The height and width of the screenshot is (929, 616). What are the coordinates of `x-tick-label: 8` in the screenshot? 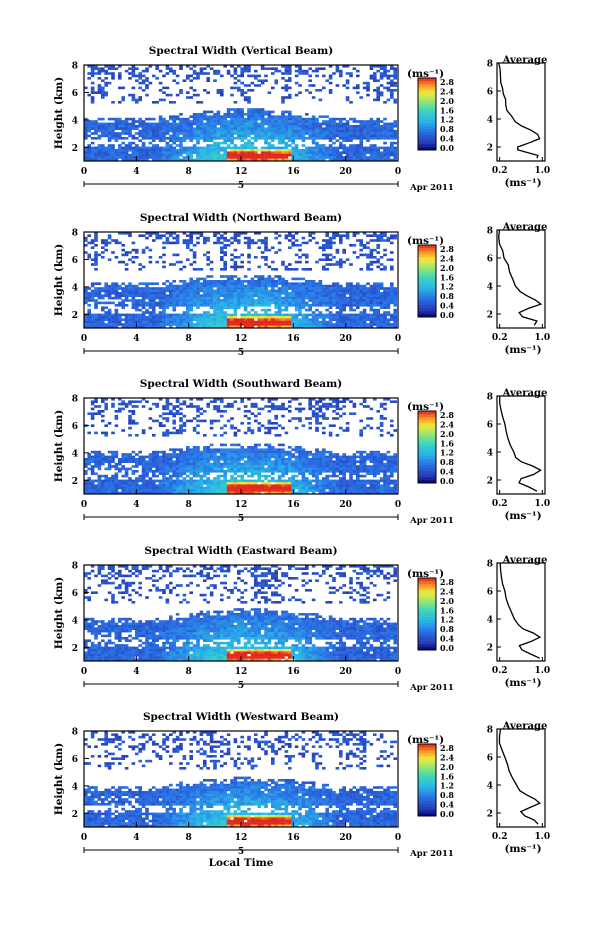 It's located at (189, 339).